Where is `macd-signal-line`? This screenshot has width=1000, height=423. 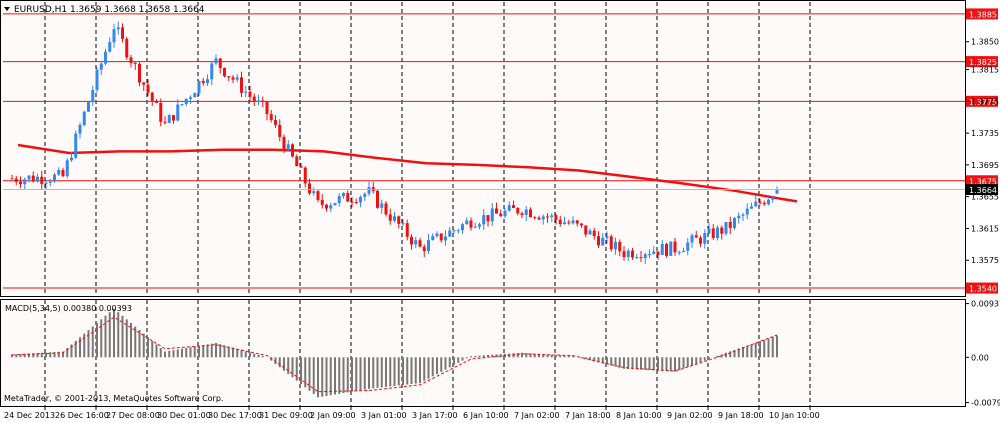
macd-signal-line is located at coordinates (394, 354).